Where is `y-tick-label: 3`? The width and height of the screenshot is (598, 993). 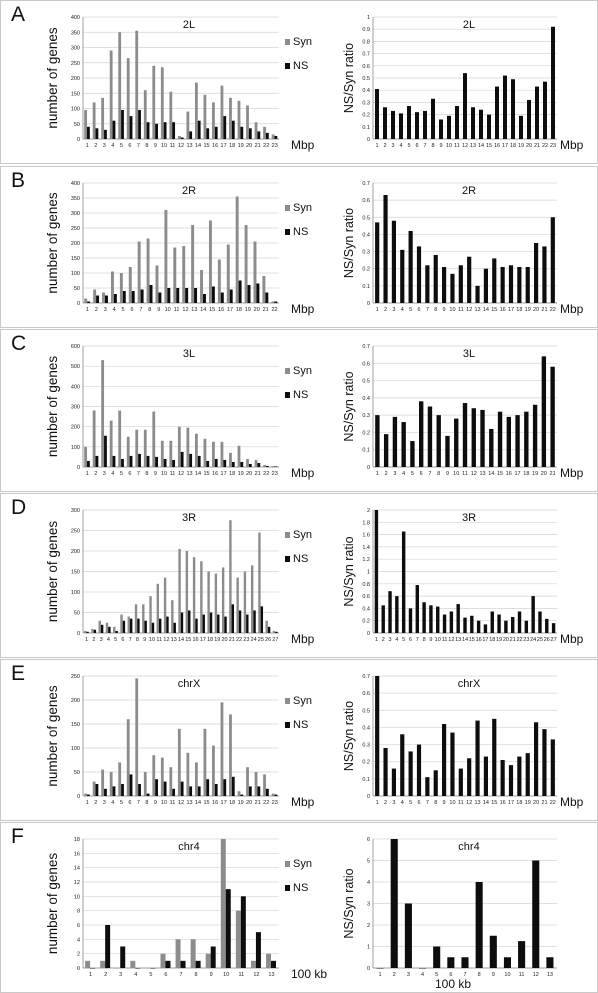 y-tick-label: 3 is located at coordinates (368, 905).